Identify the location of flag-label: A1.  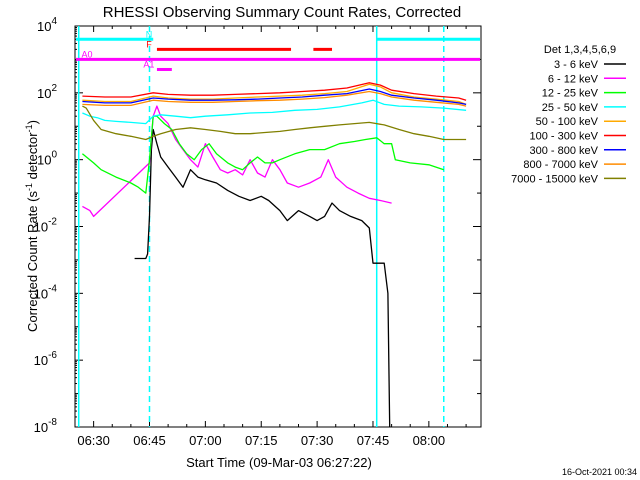
(148, 64).